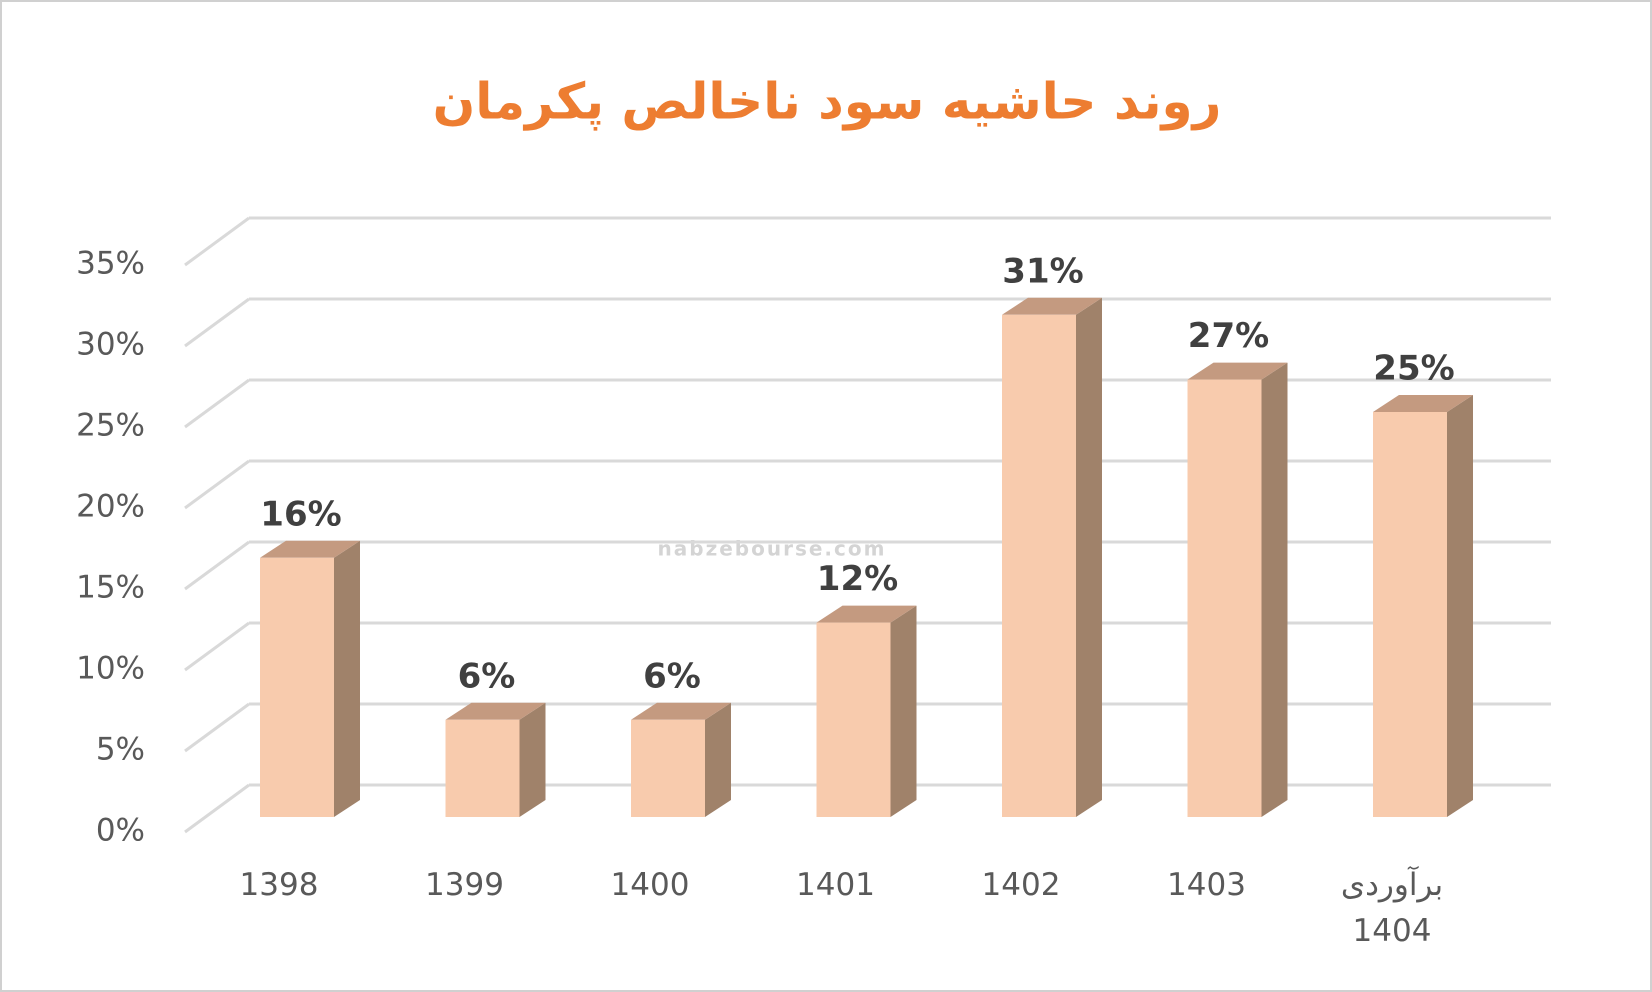 The image size is (1652, 992). I want to click on value-label: 25%, so click(1413, 369).